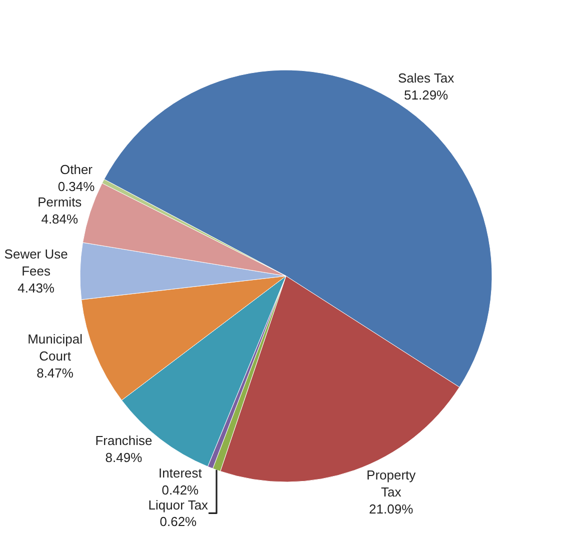  I want to click on data-label: 8.49%, so click(124, 458).